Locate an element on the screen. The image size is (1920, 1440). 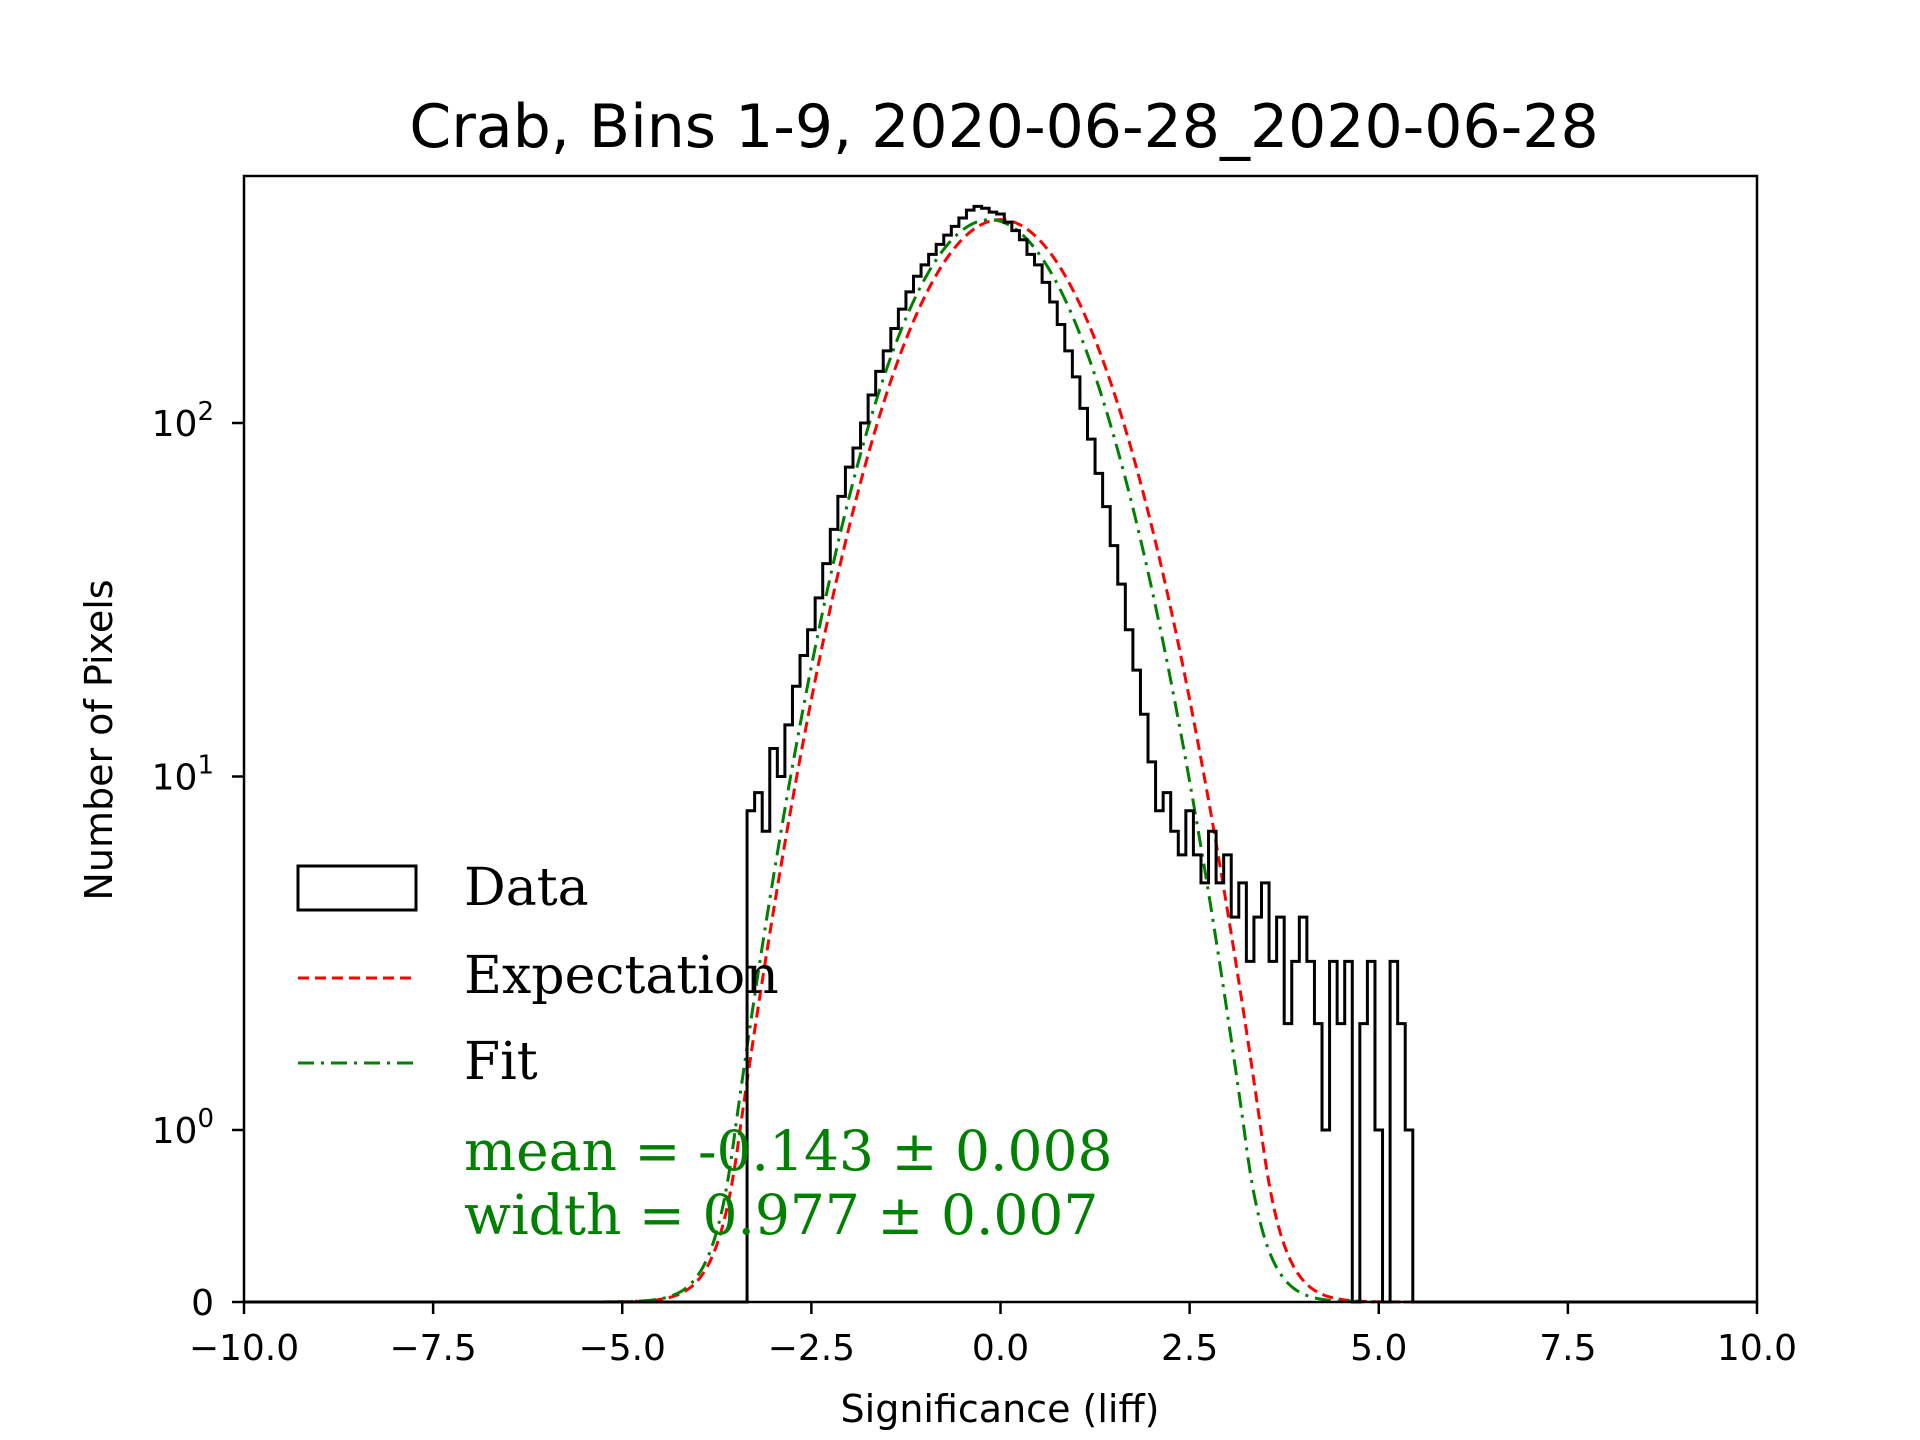
x-tick-label: 2.5 is located at coordinates (1189, 1348).